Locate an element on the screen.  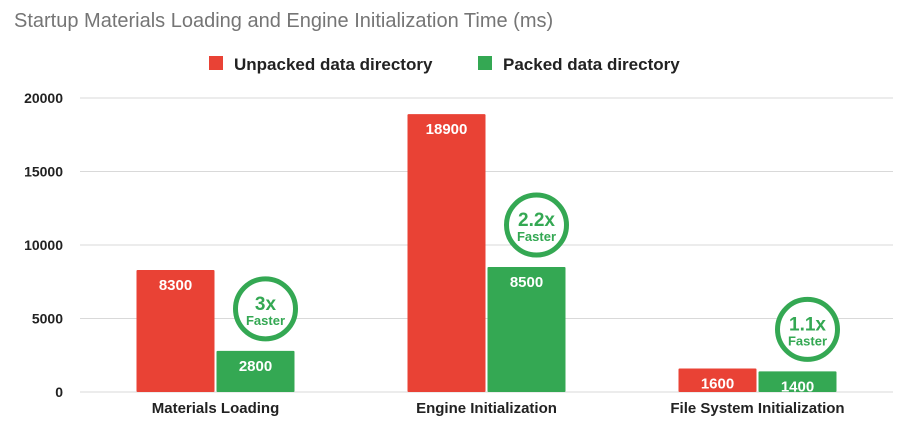
legend-swatch-unpacked is located at coordinates (216, 63).